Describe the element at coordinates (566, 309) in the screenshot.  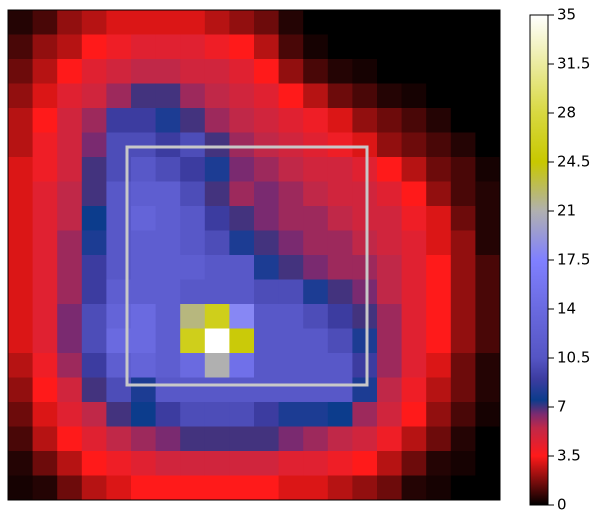
I see `colorbar-tick-label: 14` at that location.